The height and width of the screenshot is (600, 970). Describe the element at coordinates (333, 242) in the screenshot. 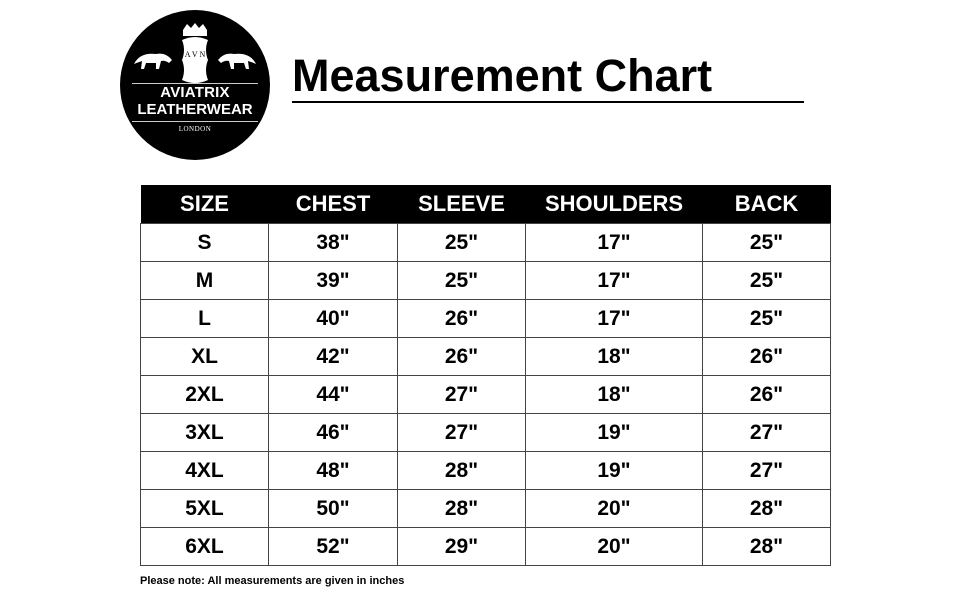

I see `cell-chest: 38"` at that location.